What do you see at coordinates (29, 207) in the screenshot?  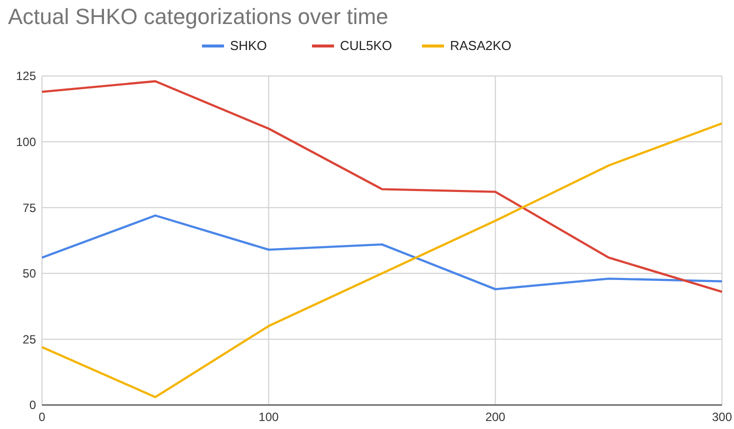 I see `y-tick-label: 75` at bounding box center [29, 207].